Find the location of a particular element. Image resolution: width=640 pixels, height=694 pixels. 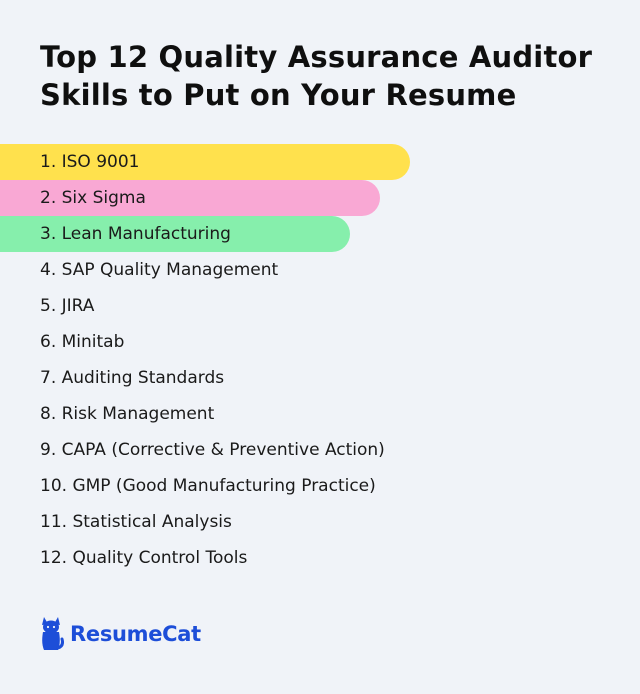

skill-item-3: 3. Lean Manufacturing is located at coordinates (175, 234).